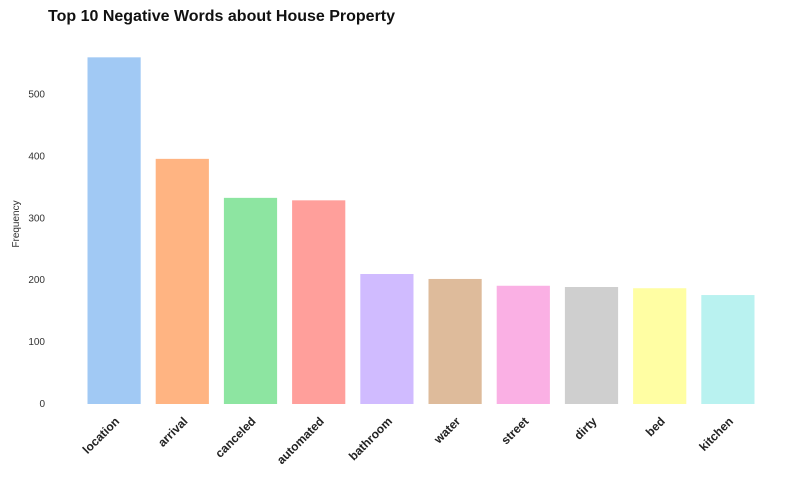 The image size is (800, 480). I want to click on y-tick-label: 300, so click(36, 218).